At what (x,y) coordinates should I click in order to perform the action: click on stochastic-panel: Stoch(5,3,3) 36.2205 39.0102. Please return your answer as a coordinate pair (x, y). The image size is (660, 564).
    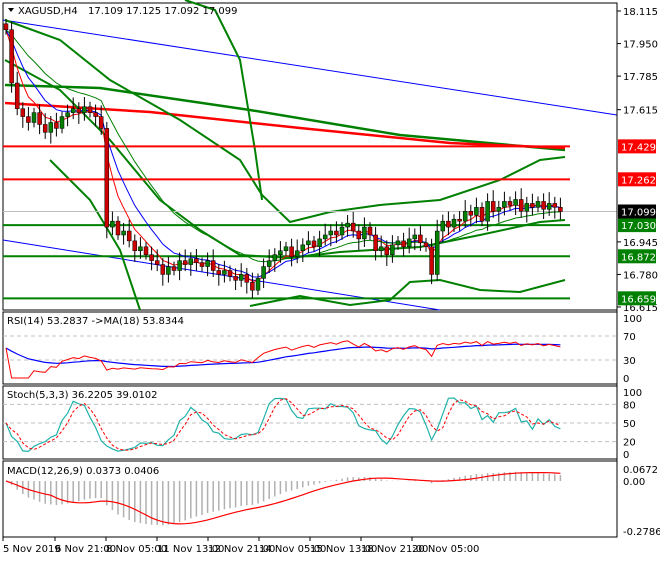
    Looking at the image, I should click on (310, 422).